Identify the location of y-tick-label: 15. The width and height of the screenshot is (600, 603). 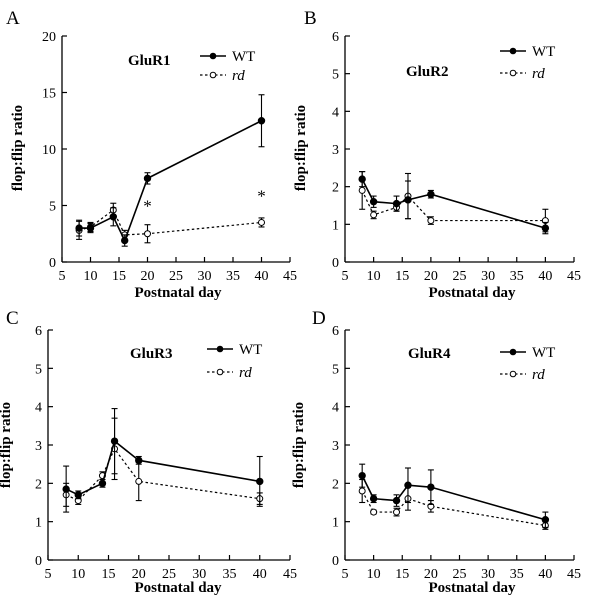
(49, 94).